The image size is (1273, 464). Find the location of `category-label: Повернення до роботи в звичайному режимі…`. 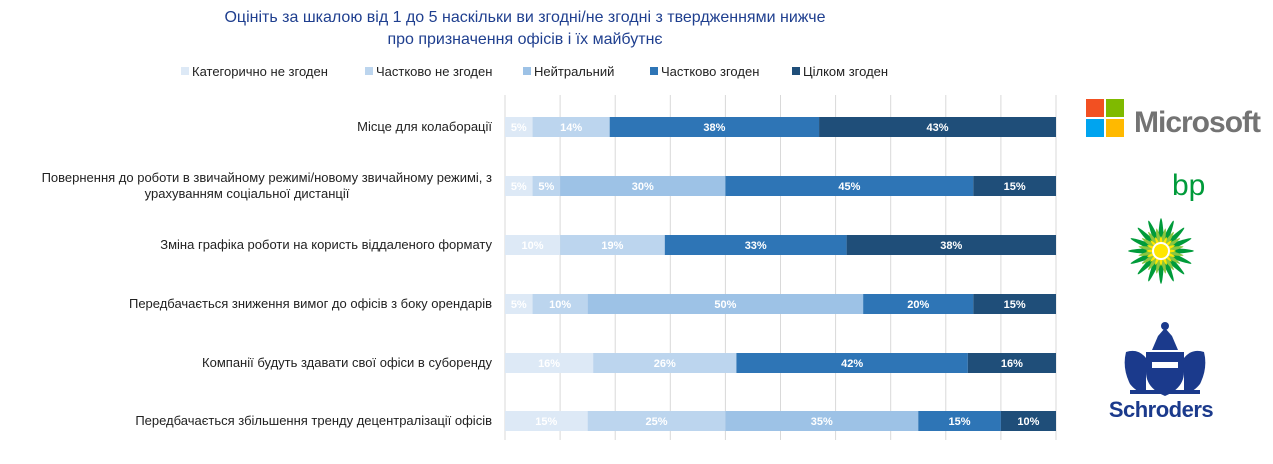

category-label: Повернення до роботи в звичайному режимі… is located at coordinates (267, 177).